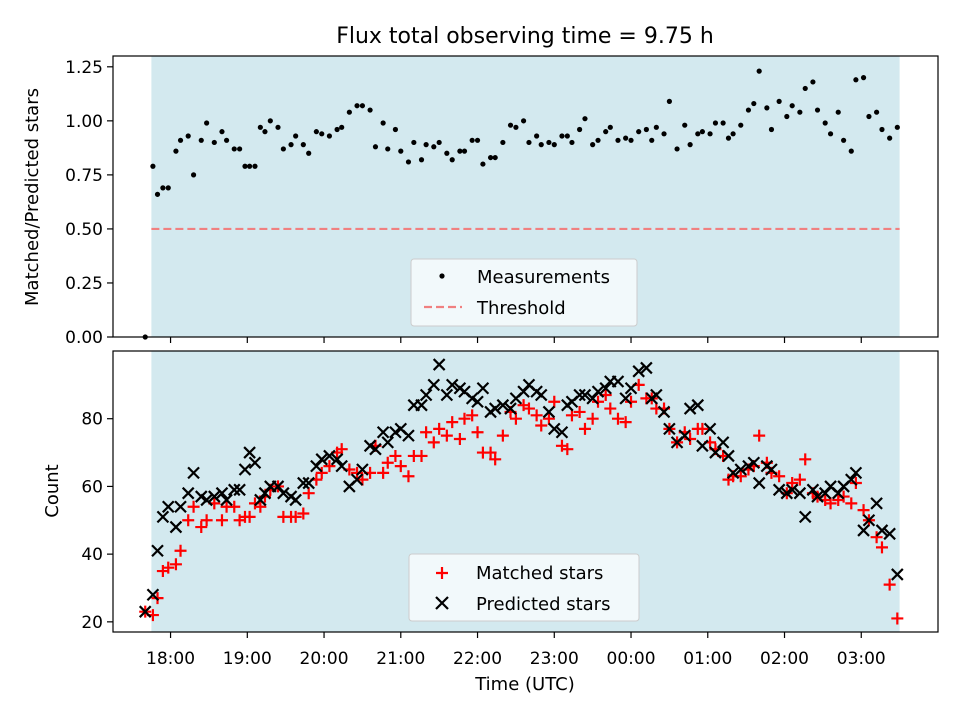 This screenshot has width=960, height=720. Describe the element at coordinates (543, 277) in the screenshot. I see `legend-measurements-label: Measurements` at that location.